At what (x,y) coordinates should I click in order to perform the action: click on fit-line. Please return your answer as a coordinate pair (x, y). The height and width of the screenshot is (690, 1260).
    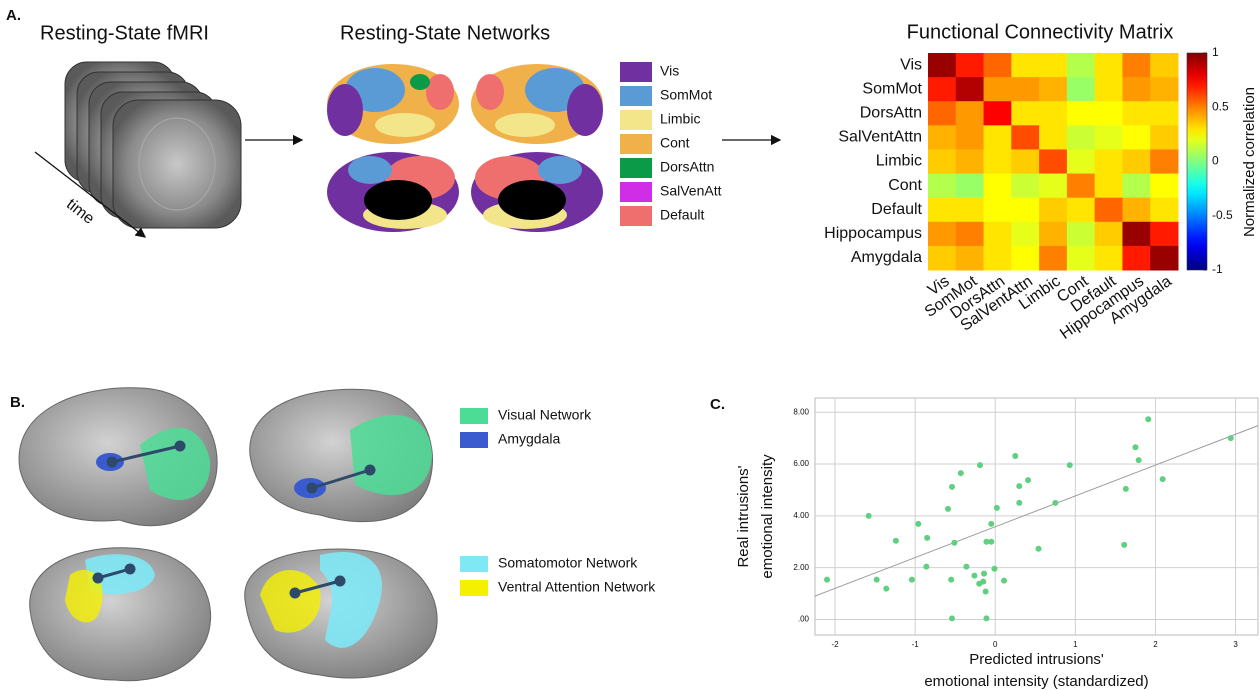
    Looking at the image, I should click on (1036, 511).